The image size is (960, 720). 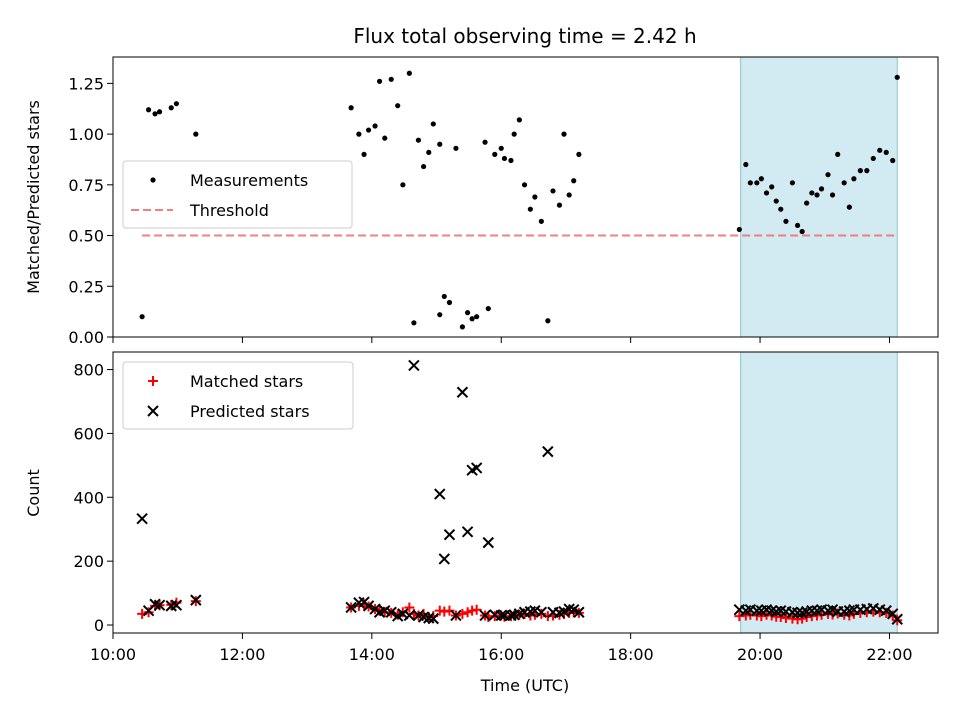 I want to click on bottom-y-tick-label: 600, so click(x=88, y=433).